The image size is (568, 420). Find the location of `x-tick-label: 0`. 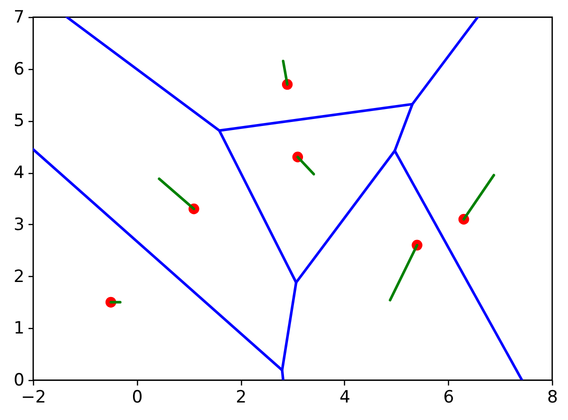

x-tick-label: 0 is located at coordinates (137, 398).